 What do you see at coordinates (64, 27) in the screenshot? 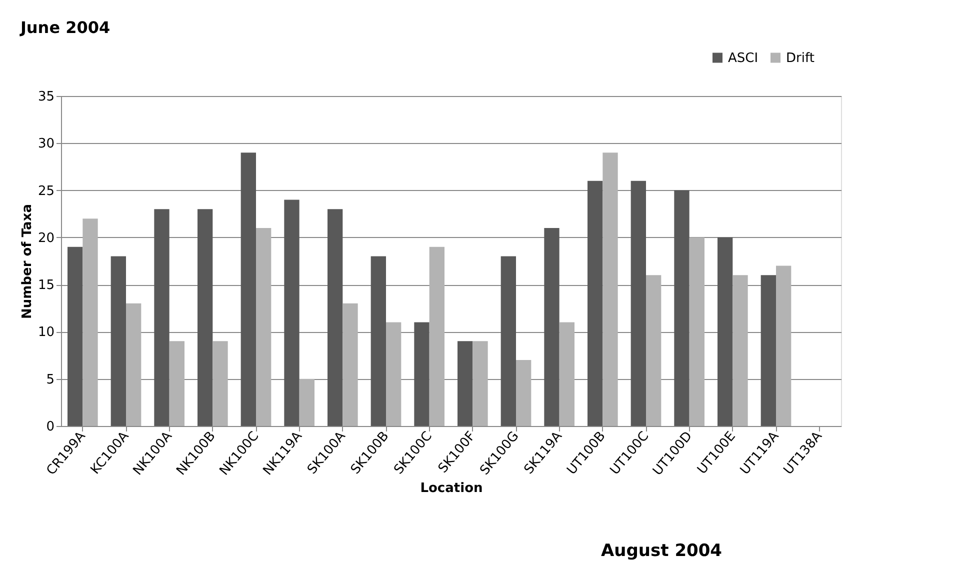
I see `chart-title: June 2004` at bounding box center [64, 27].